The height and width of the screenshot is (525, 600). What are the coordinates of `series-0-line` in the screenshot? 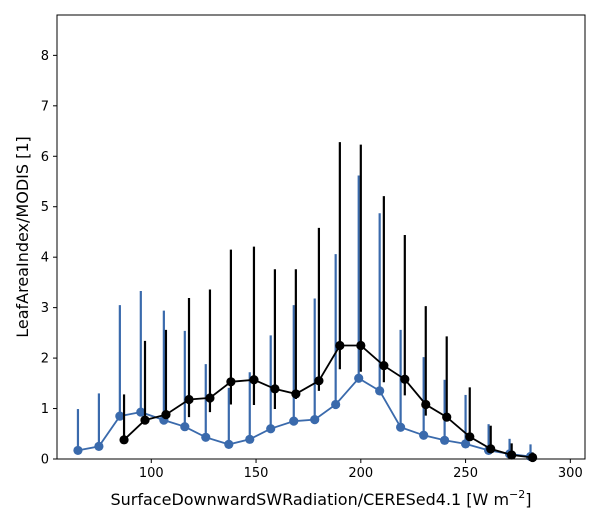 It's located at (304, 417).